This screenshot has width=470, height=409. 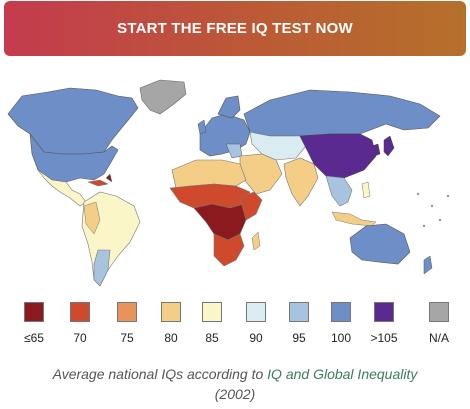 I want to click on region-philippines, so click(x=366, y=190).